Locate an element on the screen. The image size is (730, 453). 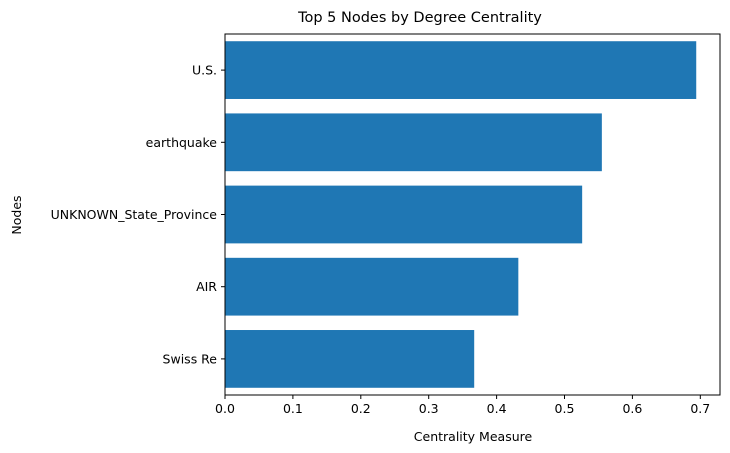
chart-title: Top 5 Nodes by Degree Centrality is located at coordinates (419, 18).